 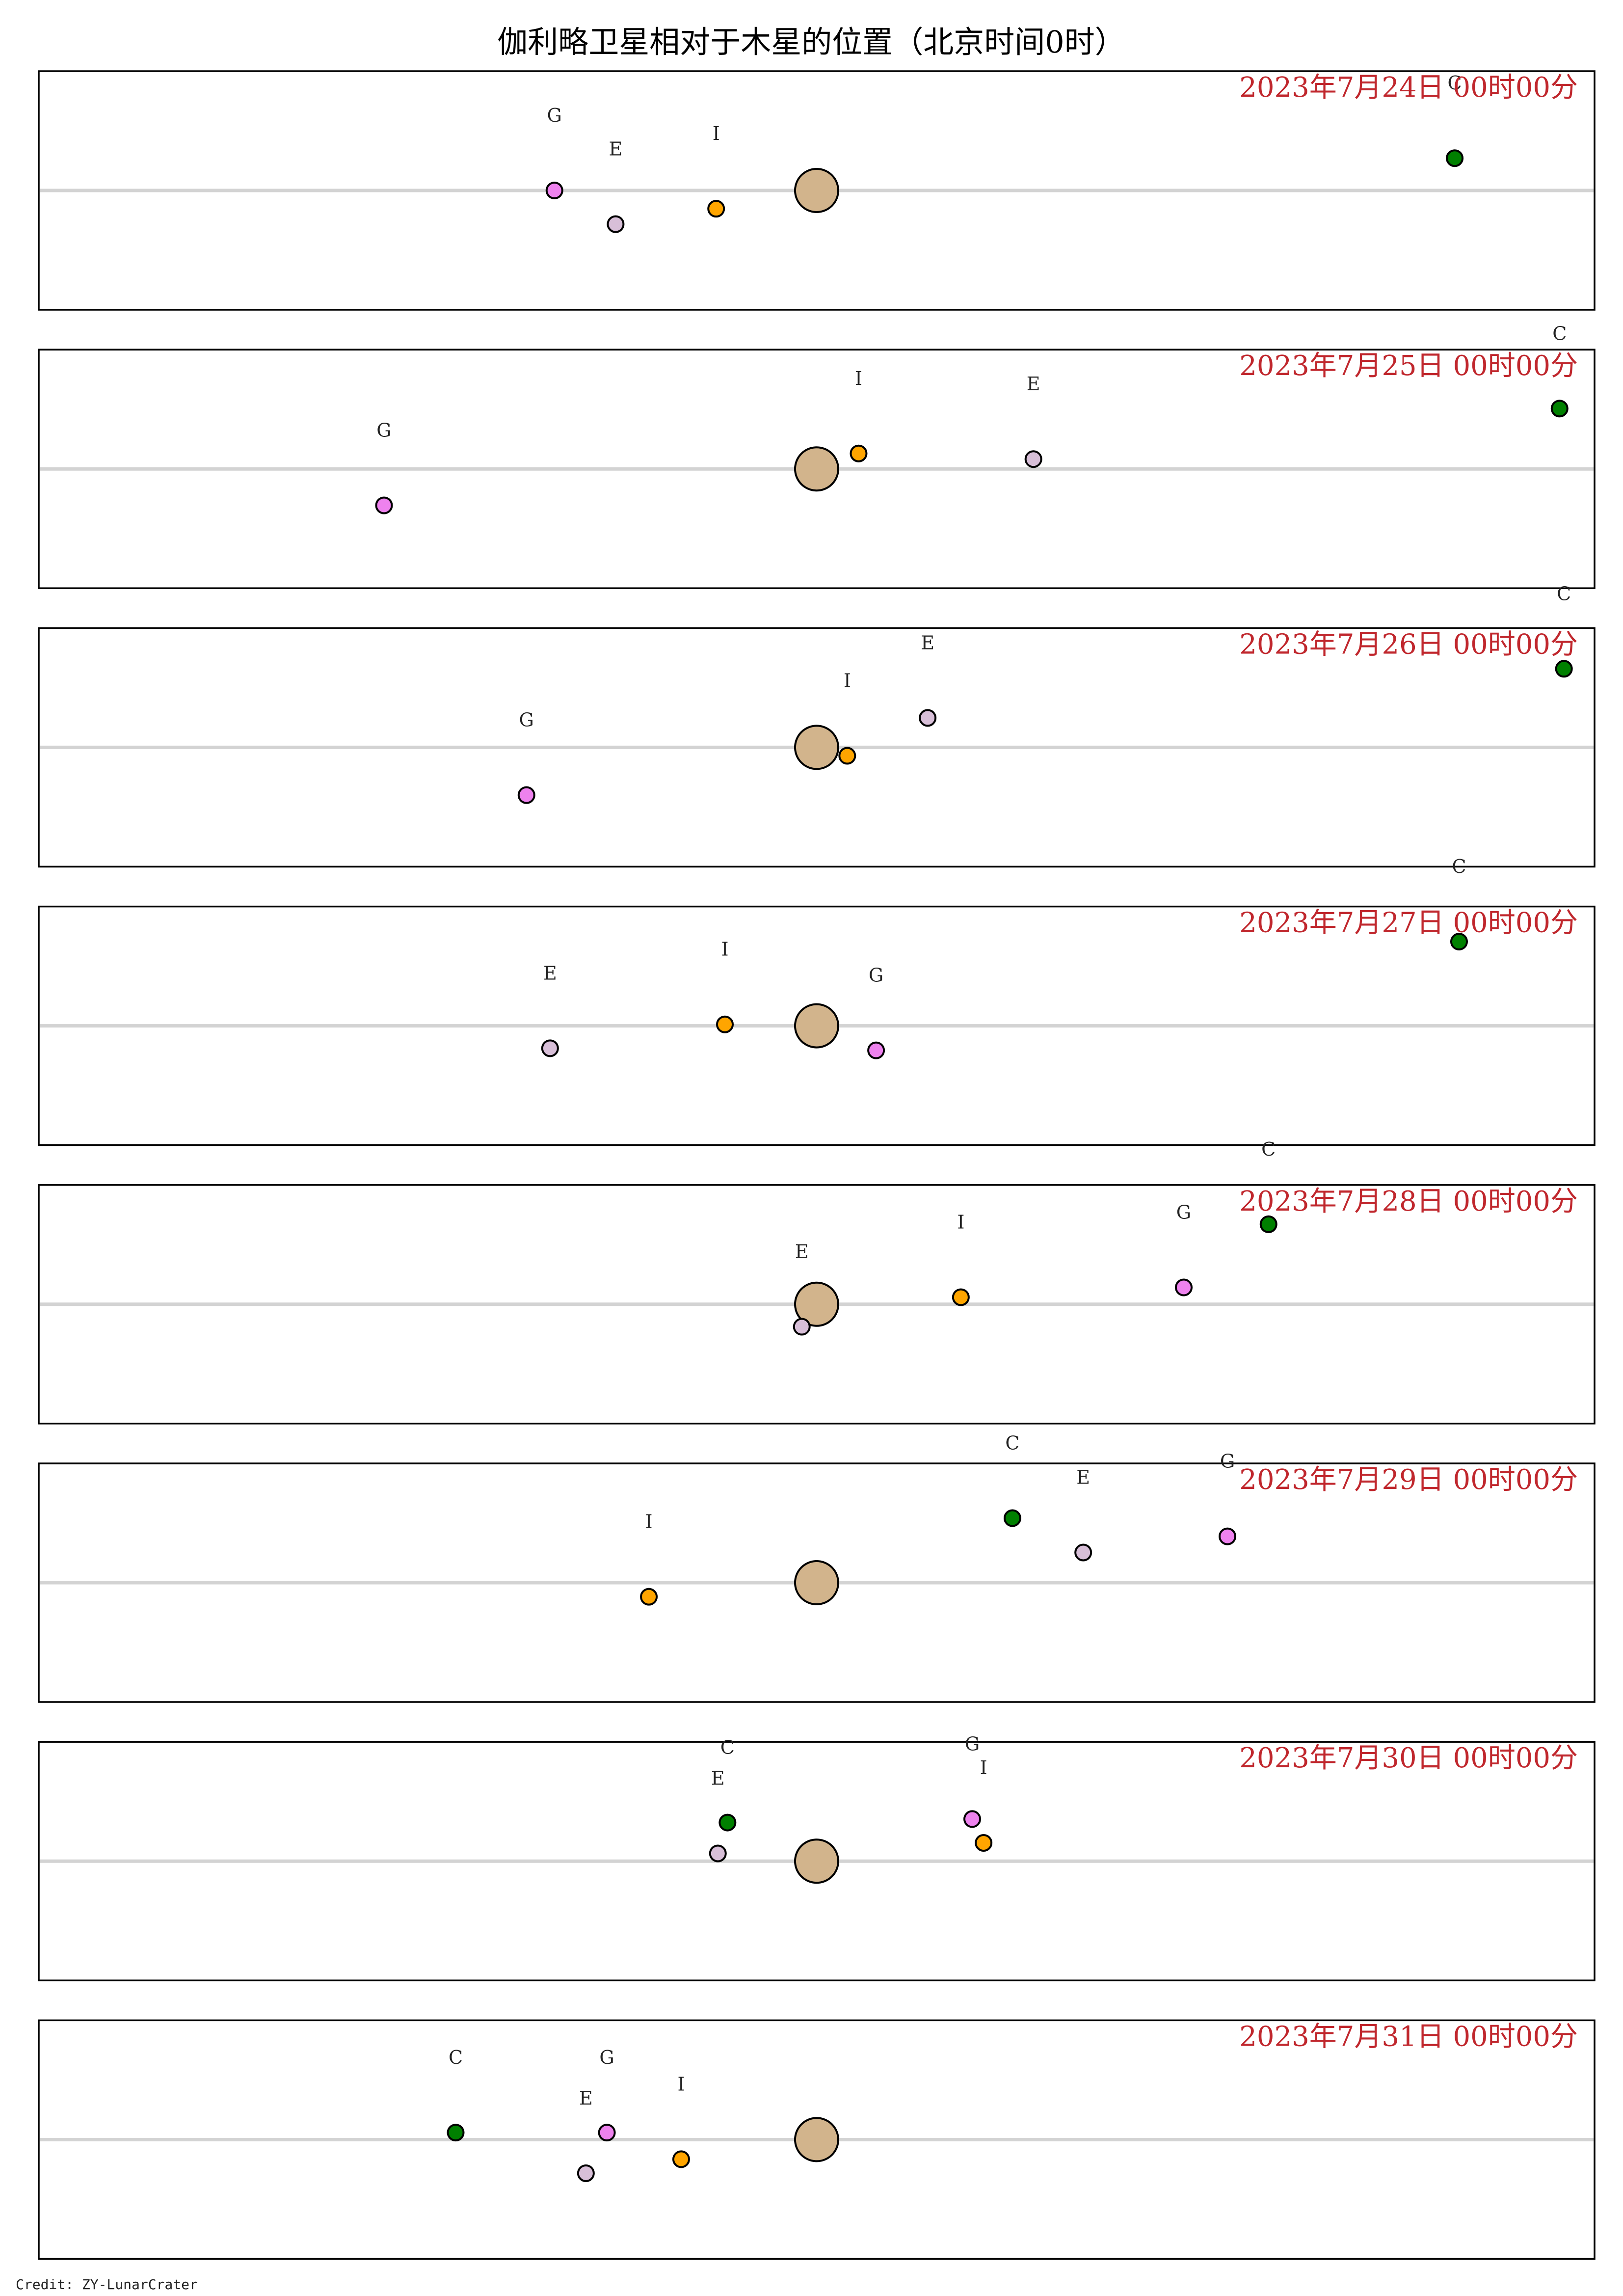 I want to click on date-label: 2023年7月29日 00时00分, so click(x=1408, y=1480).